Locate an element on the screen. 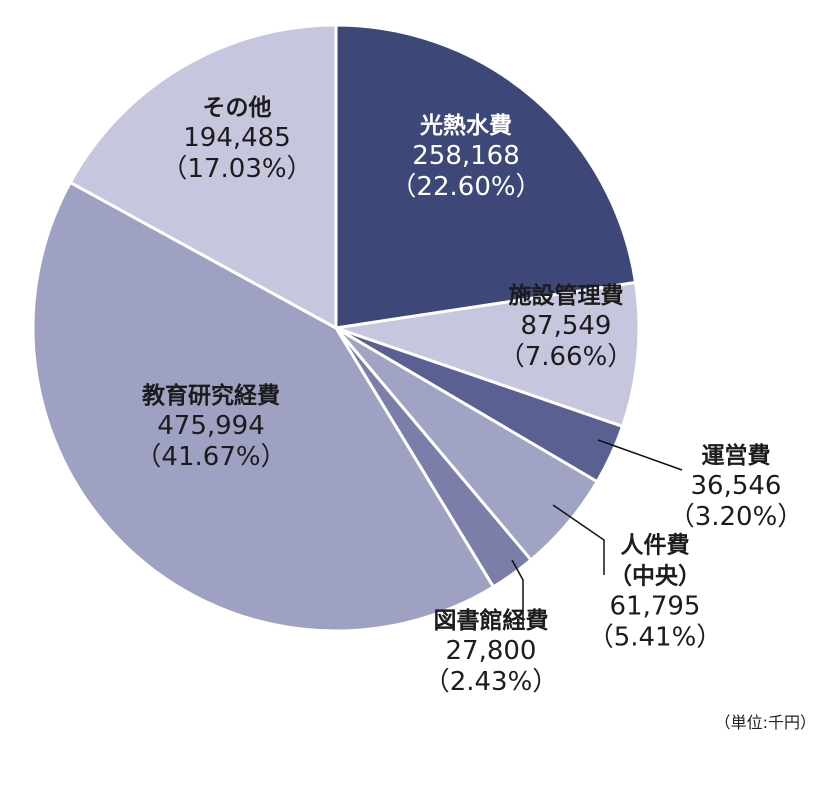 This screenshot has height=803, width=830. slice-value: 258,168 is located at coordinates (466, 156).